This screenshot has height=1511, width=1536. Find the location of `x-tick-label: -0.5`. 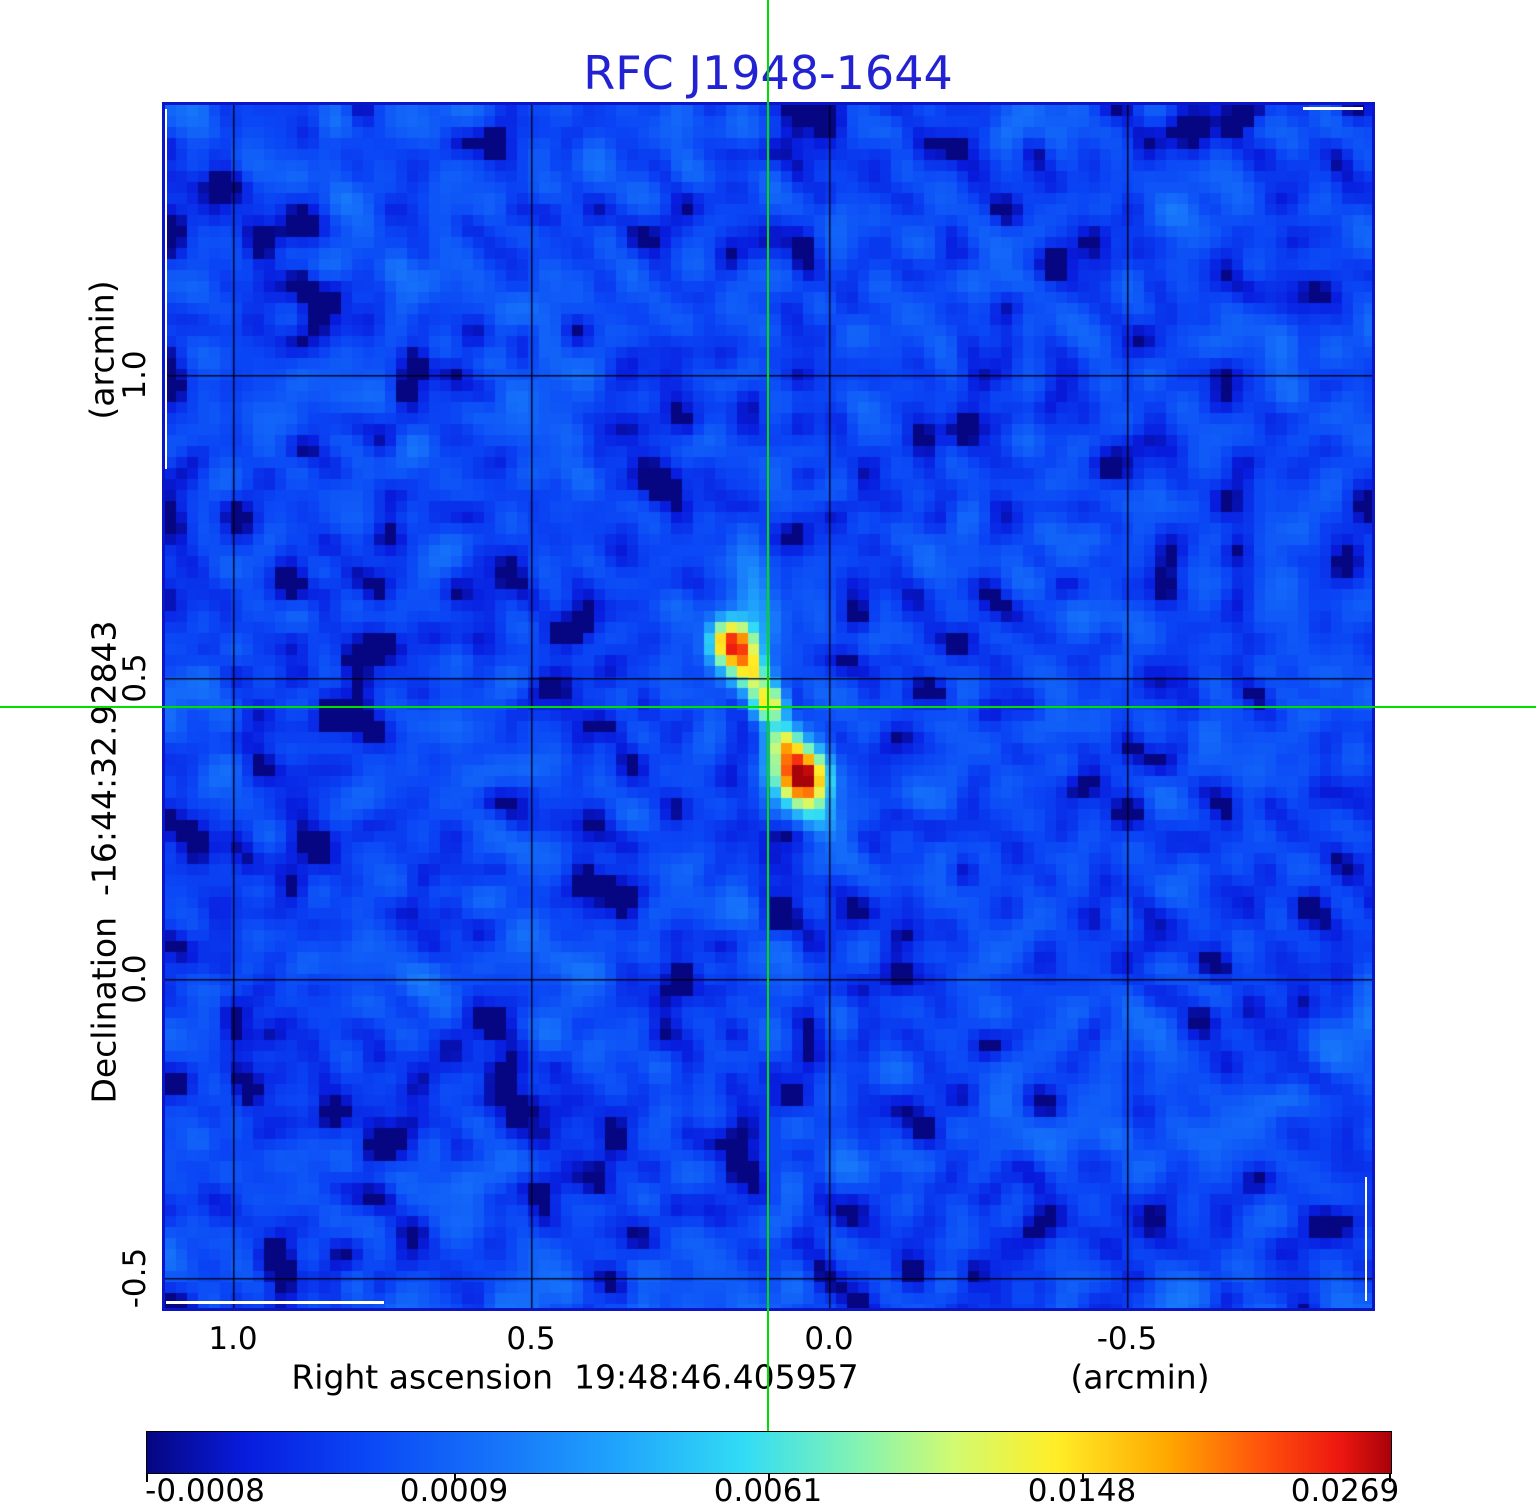

x-tick-label: -0.5 is located at coordinates (1127, 1339).